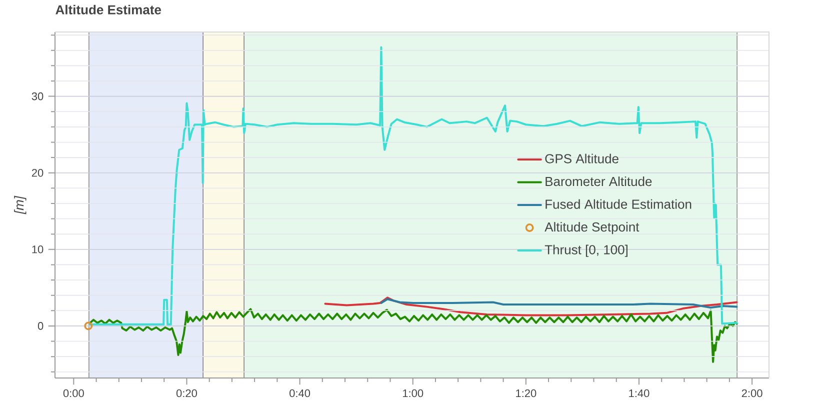 The image size is (813, 412). Describe the element at coordinates (639, 393) in the screenshot. I see `x-tick-label: 1:40` at that location.